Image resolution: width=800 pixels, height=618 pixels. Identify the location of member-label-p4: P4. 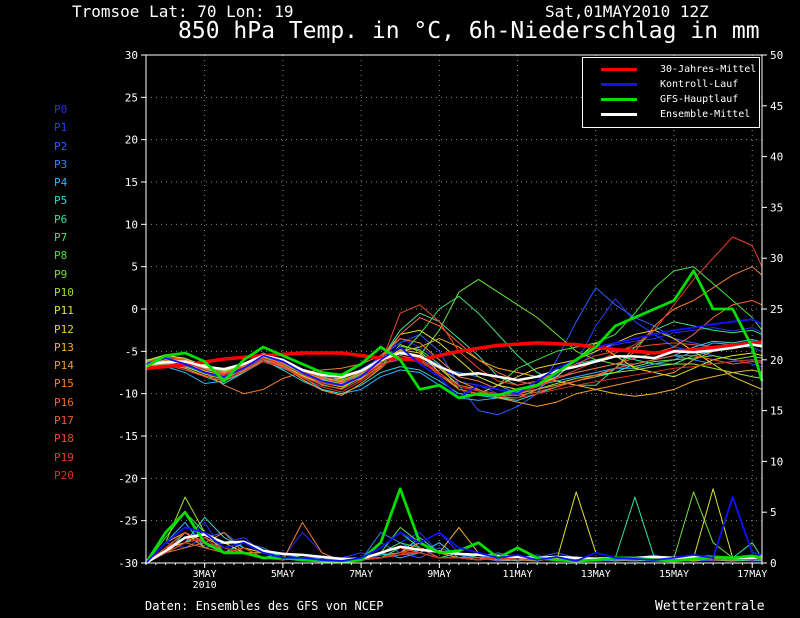
(61, 183).